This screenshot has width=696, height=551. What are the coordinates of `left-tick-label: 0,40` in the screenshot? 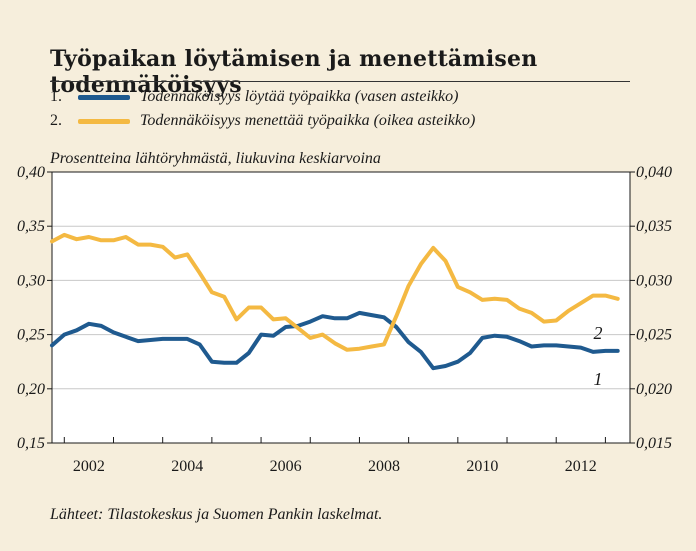 It's located at (31, 172).